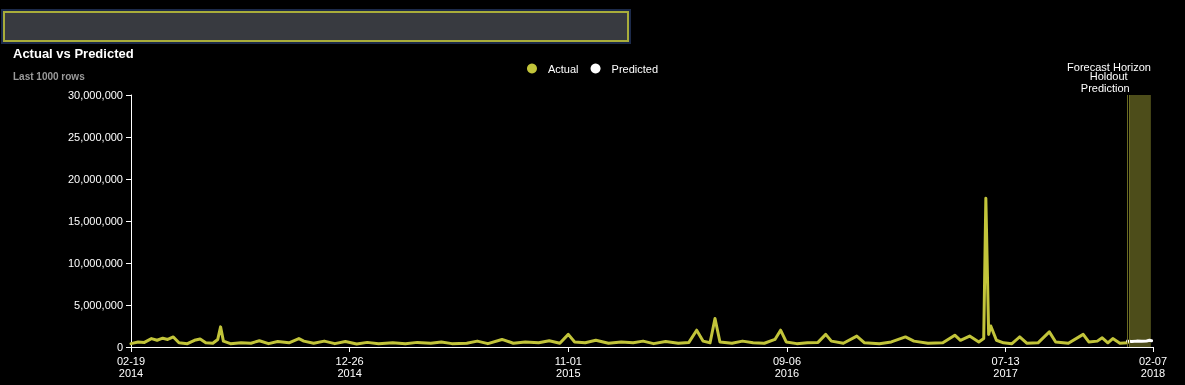 This screenshot has height=385, width=1185. What do you see at coordinates (95, 137) in the screenshot?
I see `y-tick-label: 25,000,000` at bounding box center [95, 137].